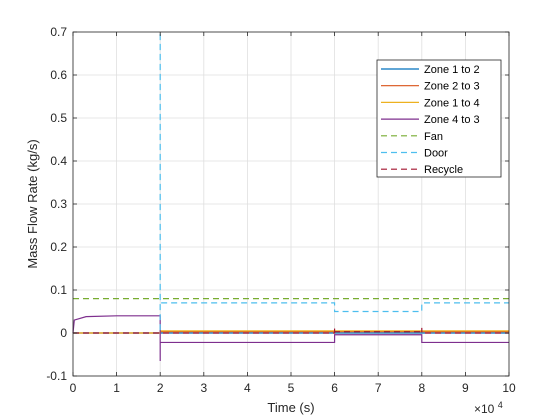 This screenshot has width=560, height=420. I want to click on legend-label-zone-2-to-3: Zone 2 to 3, so click(452, 87).